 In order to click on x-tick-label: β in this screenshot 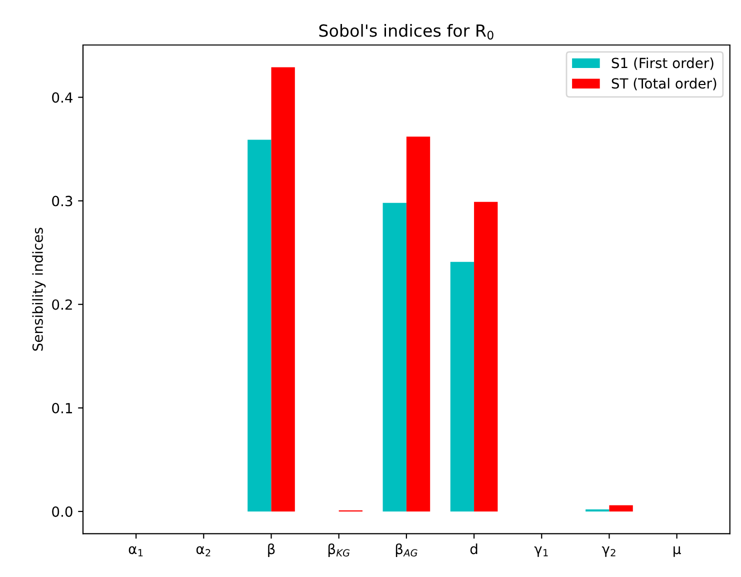, I will do `click(271, 550)`.